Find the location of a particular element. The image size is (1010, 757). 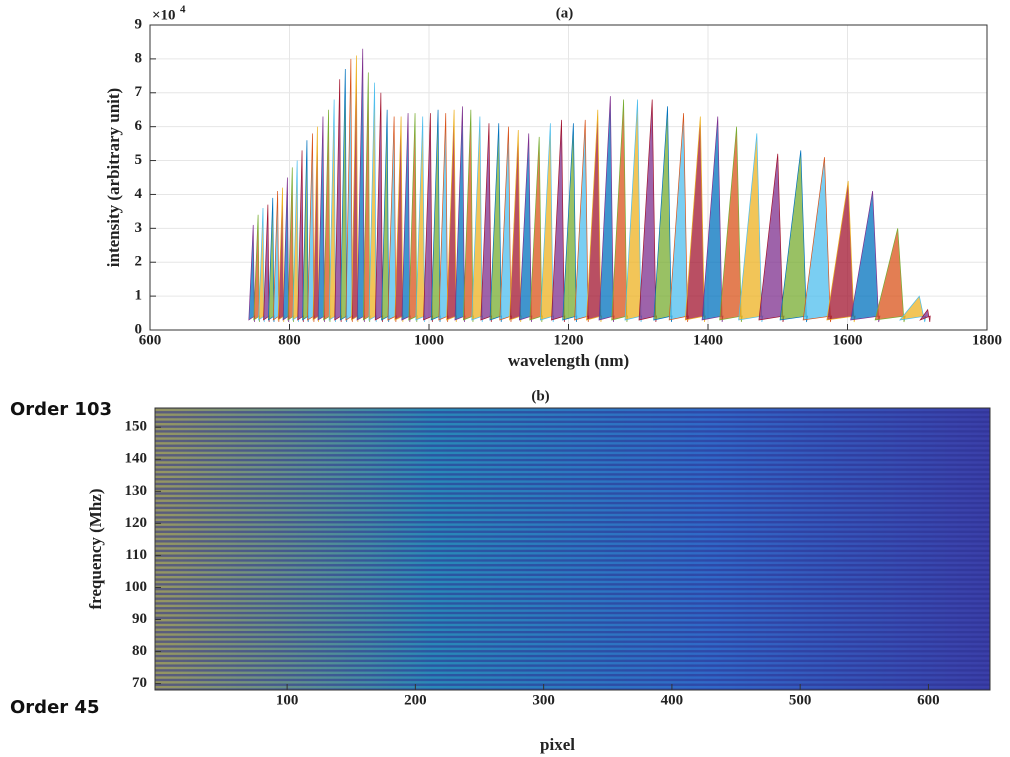

y-axis-label: frequency (Mhz) is located at coordinates (95, 548).